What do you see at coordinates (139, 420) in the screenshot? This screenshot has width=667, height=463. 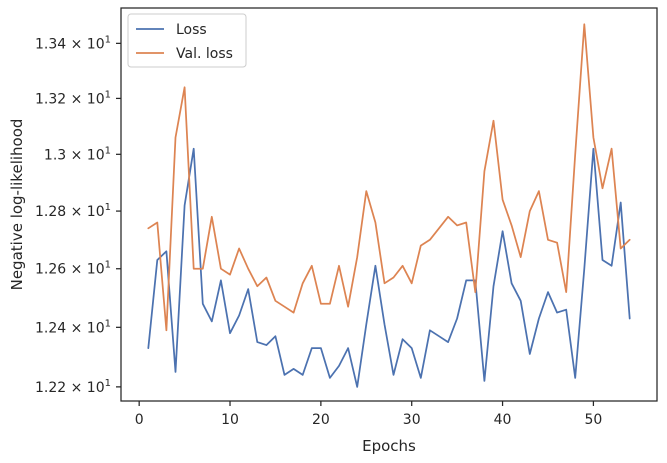 I see `x-tick-label-0: 0` at bounding box center [139, 420].